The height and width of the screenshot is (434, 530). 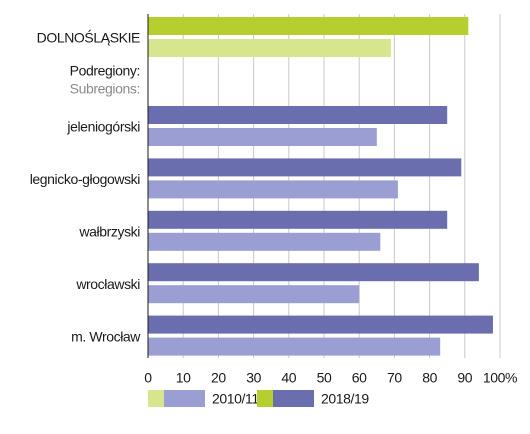 What do you see at coordinates (464, 378) in the screenshot?
I see `x-tick-label: 90` at bounding box center [464, 378].